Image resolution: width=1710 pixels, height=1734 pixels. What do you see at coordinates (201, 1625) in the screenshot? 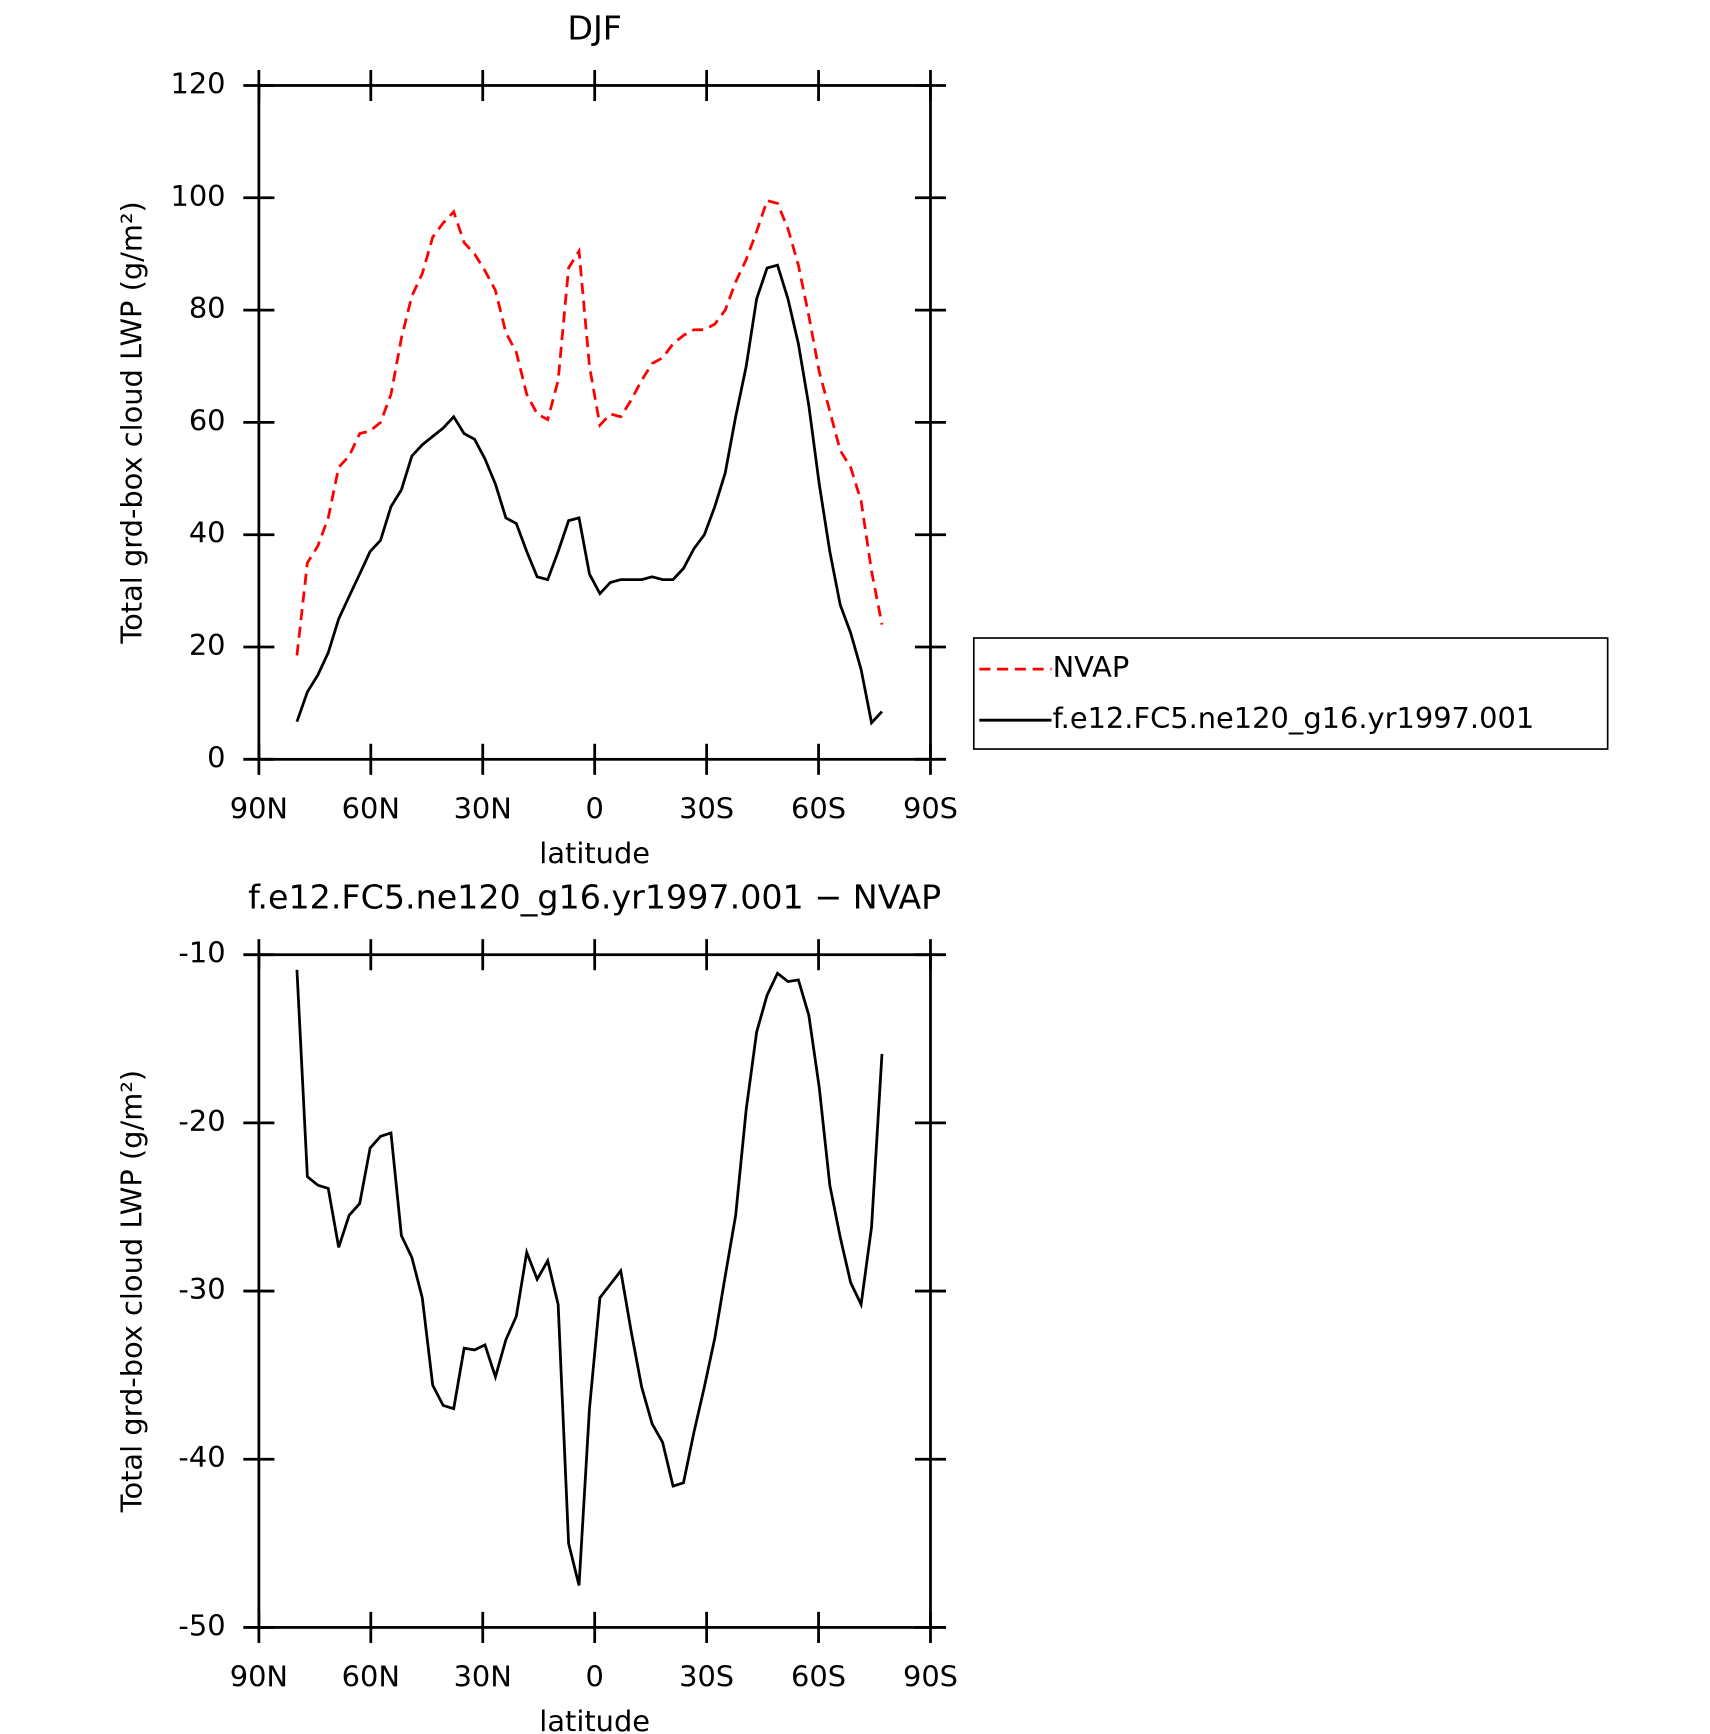
I see `y-tick-label: -50` at bounding box center [201, 1625].